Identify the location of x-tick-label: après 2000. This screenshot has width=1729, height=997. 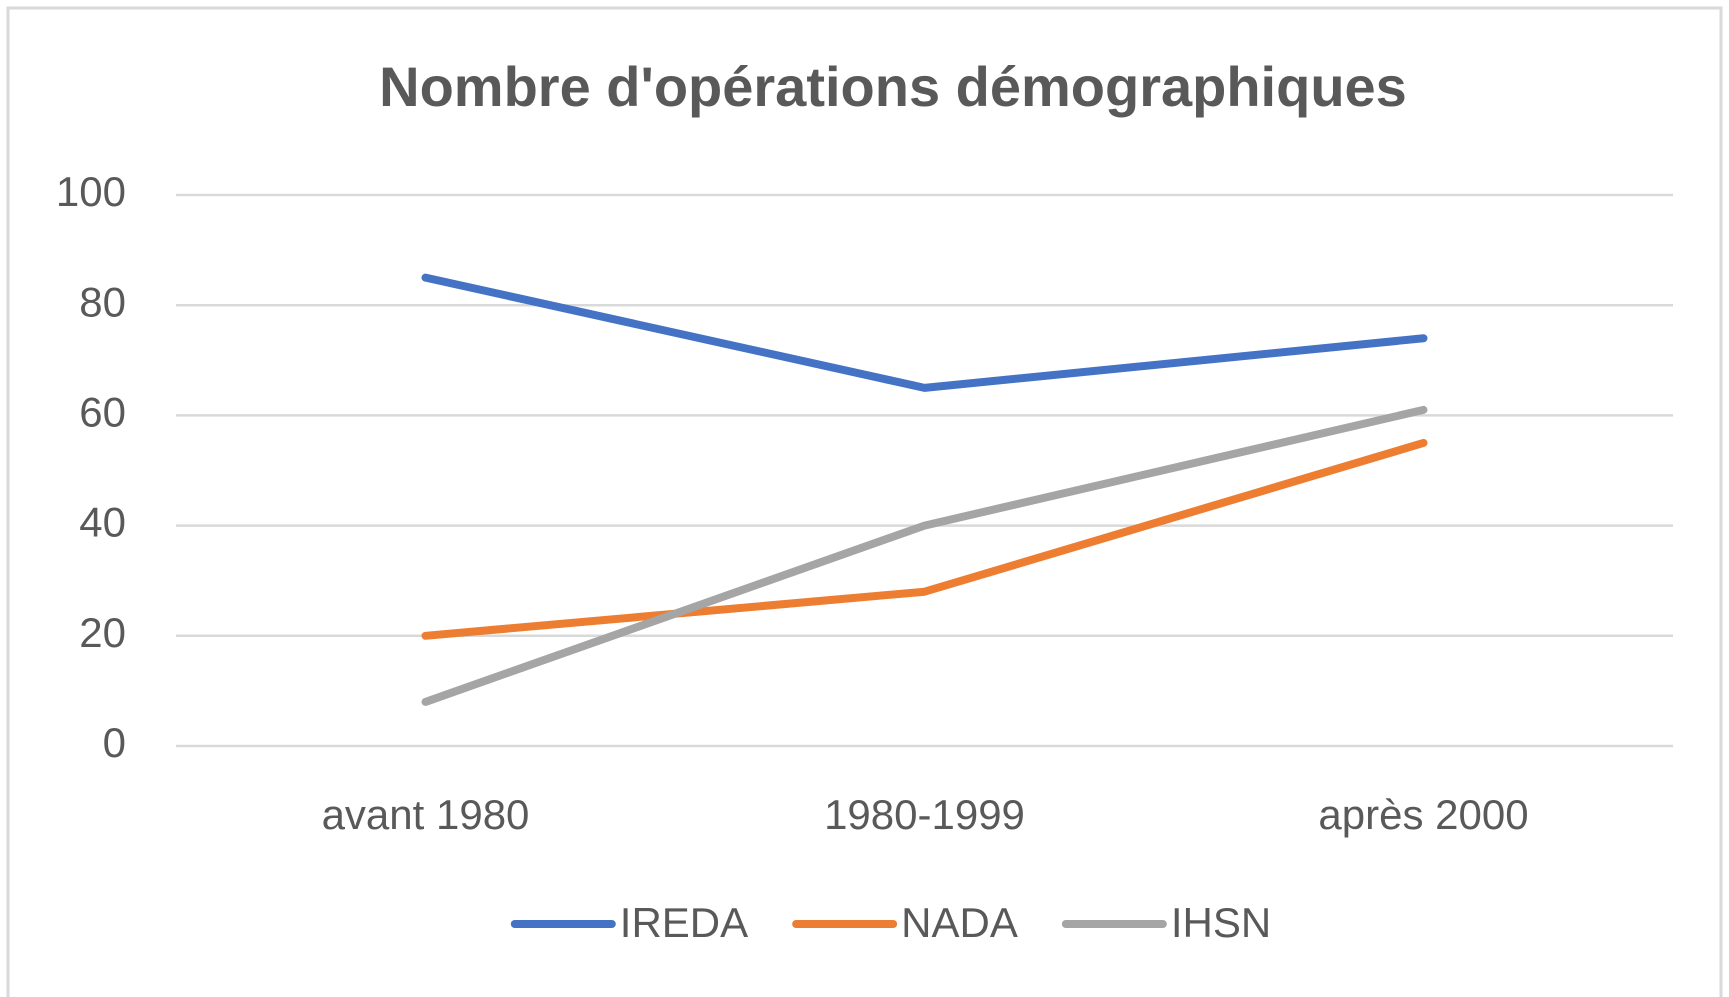
(1423, 814).